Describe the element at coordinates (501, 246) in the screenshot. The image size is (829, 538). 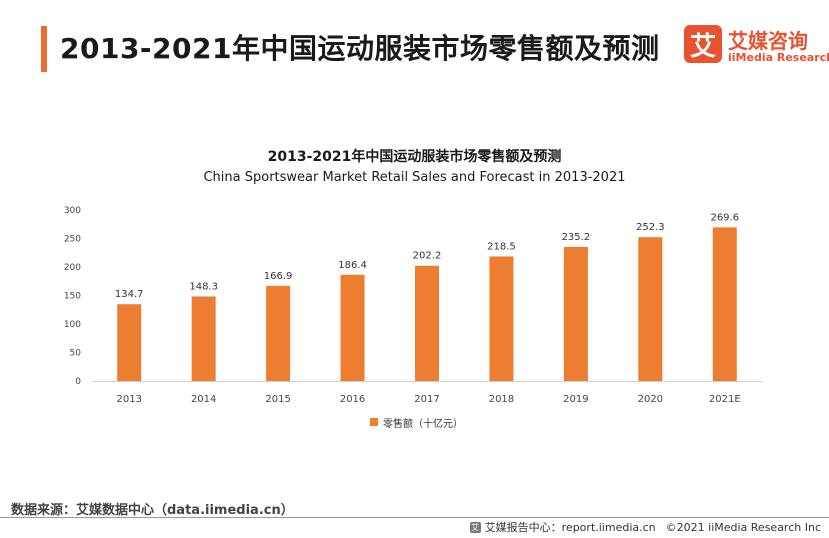
I see `data-label: 218.5` at that location.